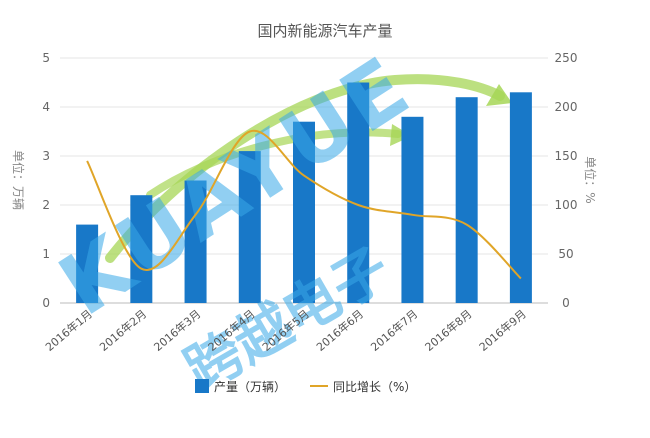 This screenshot has width=650, height=438. What do you see at coordinates (46, 205) in the screenshot?
I see `left-tick-label: 2` at bounding box center [46, 205].